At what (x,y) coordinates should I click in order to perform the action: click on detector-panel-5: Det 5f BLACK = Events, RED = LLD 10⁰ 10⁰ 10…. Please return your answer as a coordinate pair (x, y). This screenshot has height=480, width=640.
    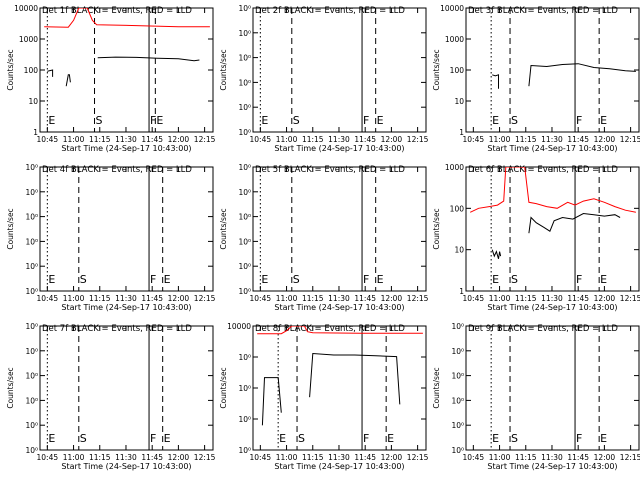
    Looking at the image, I should click on (324, 237).